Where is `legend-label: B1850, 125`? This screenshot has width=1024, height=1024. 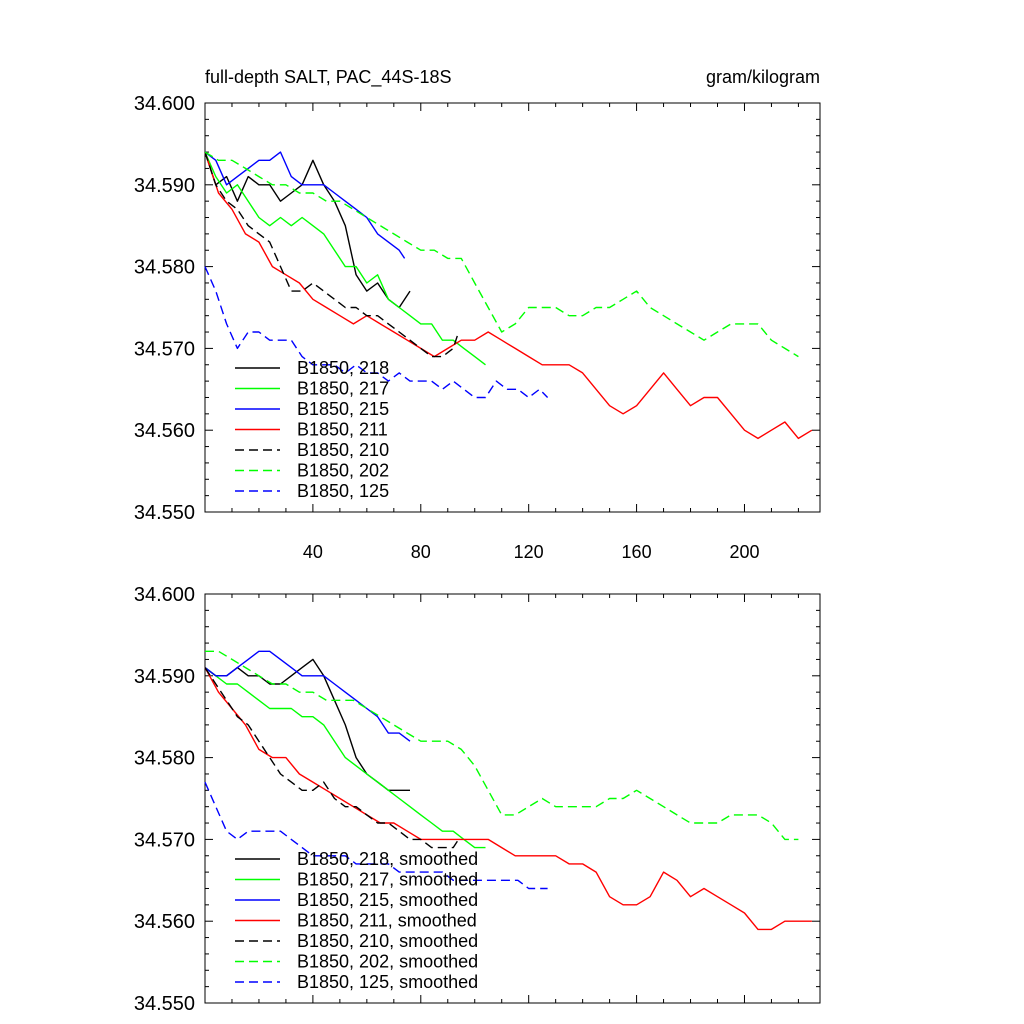
legend-label: B1850, 125 is located at coordinates (343, 491).